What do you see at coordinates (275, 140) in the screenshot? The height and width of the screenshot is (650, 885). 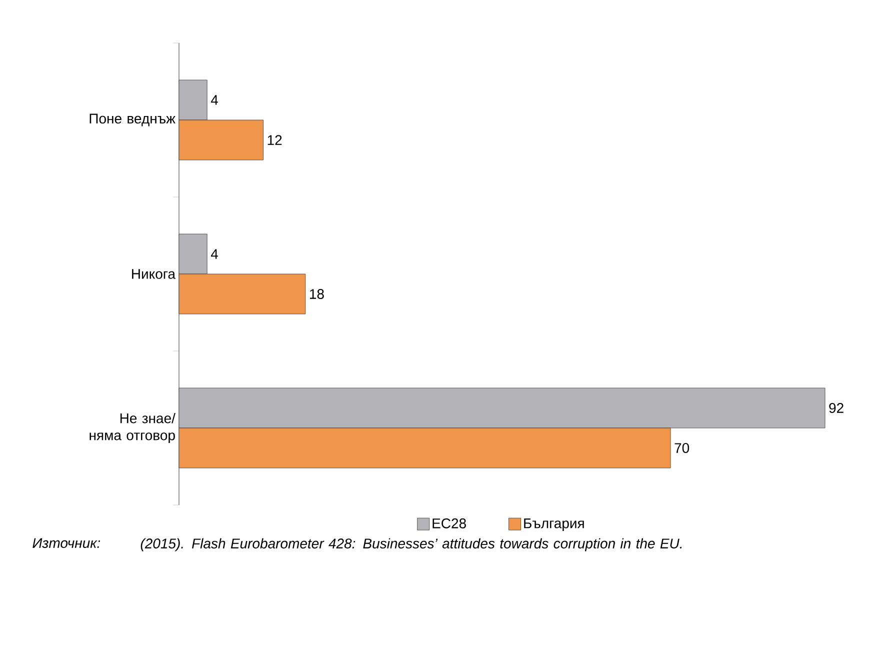 I see `data-label: 12` at bounding box center [275, 140].